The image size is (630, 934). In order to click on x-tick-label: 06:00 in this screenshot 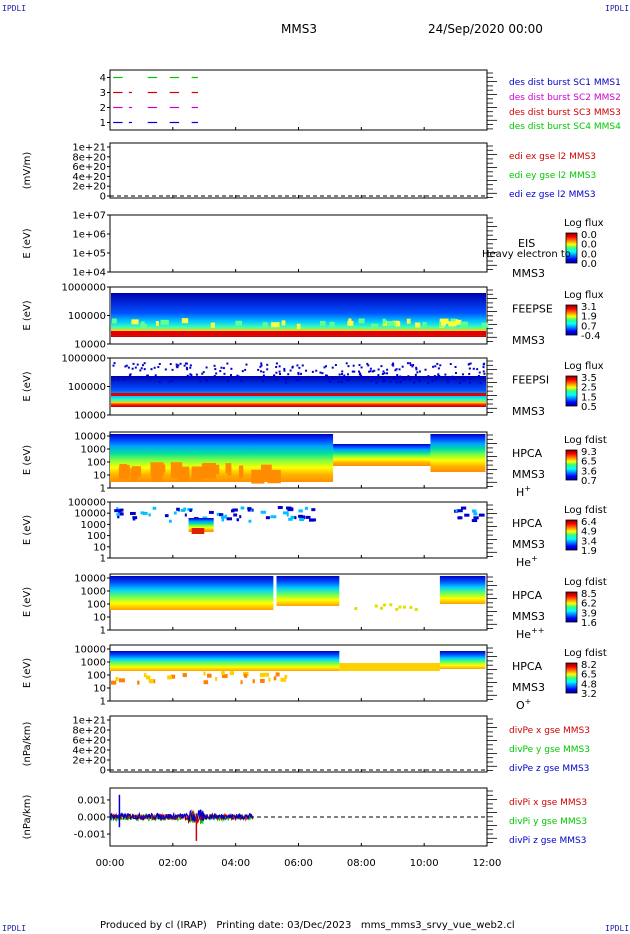, I will do `click(298, 863)`.